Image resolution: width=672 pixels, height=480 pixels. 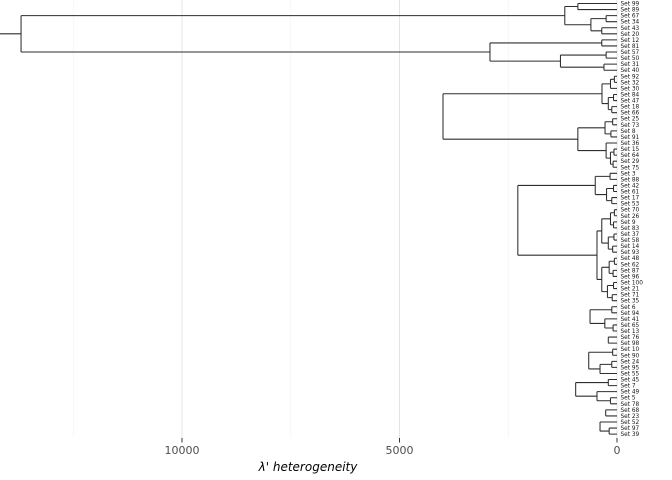 I want to click on leaf-label: Set 13, so click(x=630, y=332).